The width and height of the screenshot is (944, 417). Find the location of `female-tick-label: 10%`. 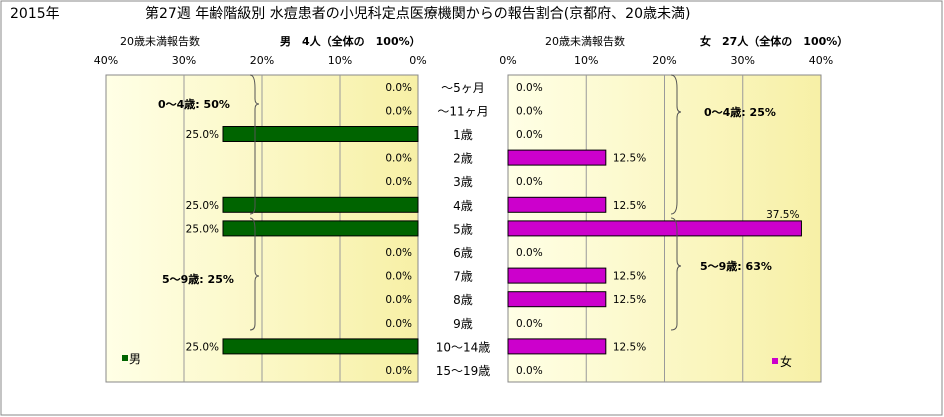

female-tick-label: 10% is located at coordinates (586, 60).